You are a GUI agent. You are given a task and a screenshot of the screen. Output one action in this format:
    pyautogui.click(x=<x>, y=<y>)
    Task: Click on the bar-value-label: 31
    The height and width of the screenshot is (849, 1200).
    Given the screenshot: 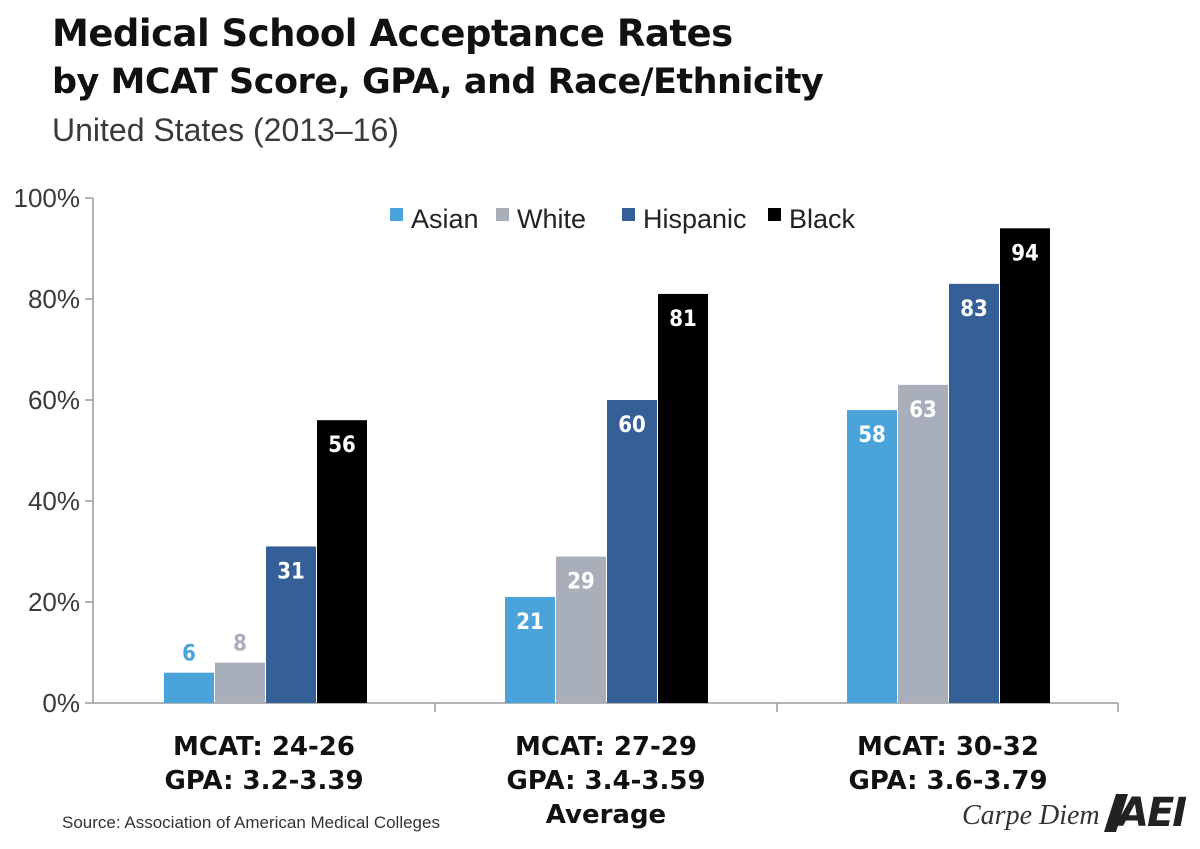 What is the action you would take?
    pyautogui.click(x=291, y=571)
    